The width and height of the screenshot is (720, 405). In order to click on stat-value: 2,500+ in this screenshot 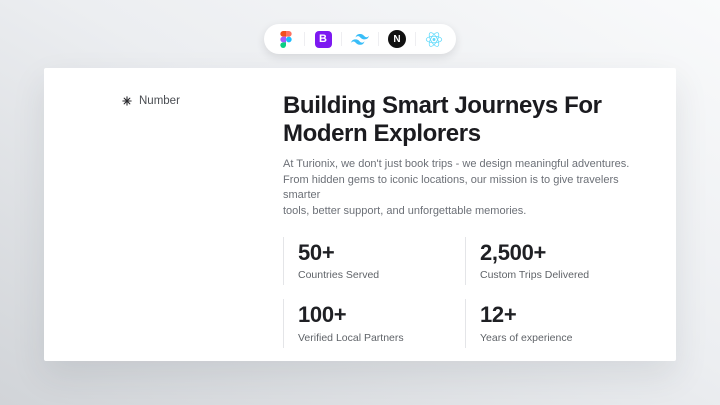, I will do `click(513, 252)`.